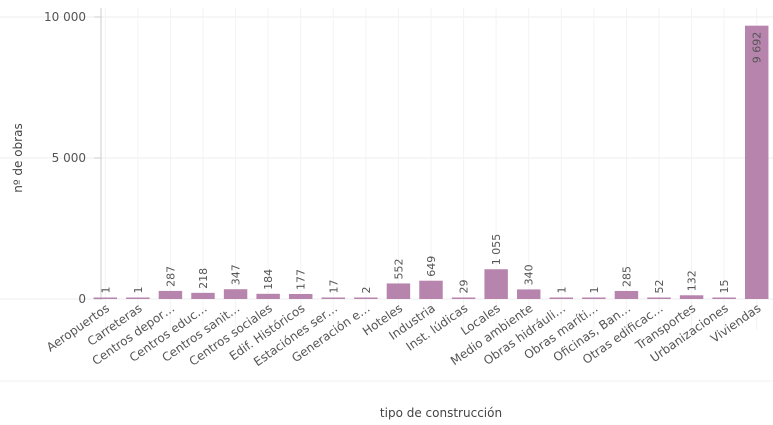  I want to click on data-label: 177, so click(301, 279).